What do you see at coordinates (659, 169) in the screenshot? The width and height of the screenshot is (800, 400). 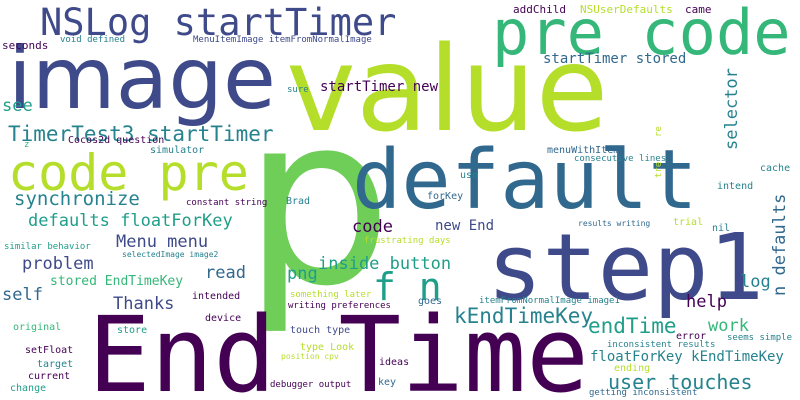 I see `word-tre: tre` at bounding box center [659, 169].